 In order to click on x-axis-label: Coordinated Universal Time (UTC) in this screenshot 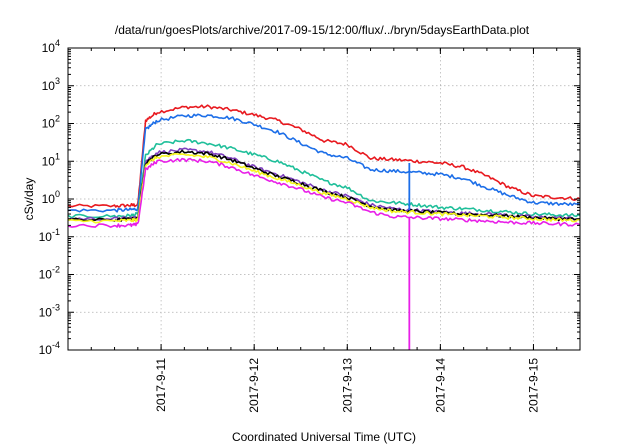, I will do `click(324, 437)`.